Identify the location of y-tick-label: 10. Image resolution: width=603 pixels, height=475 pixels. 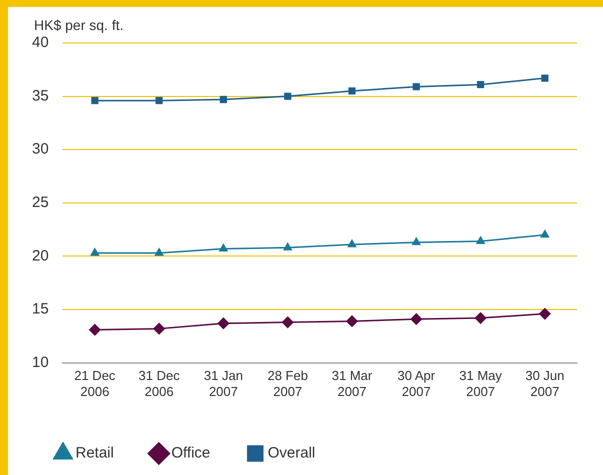
(40, 362).